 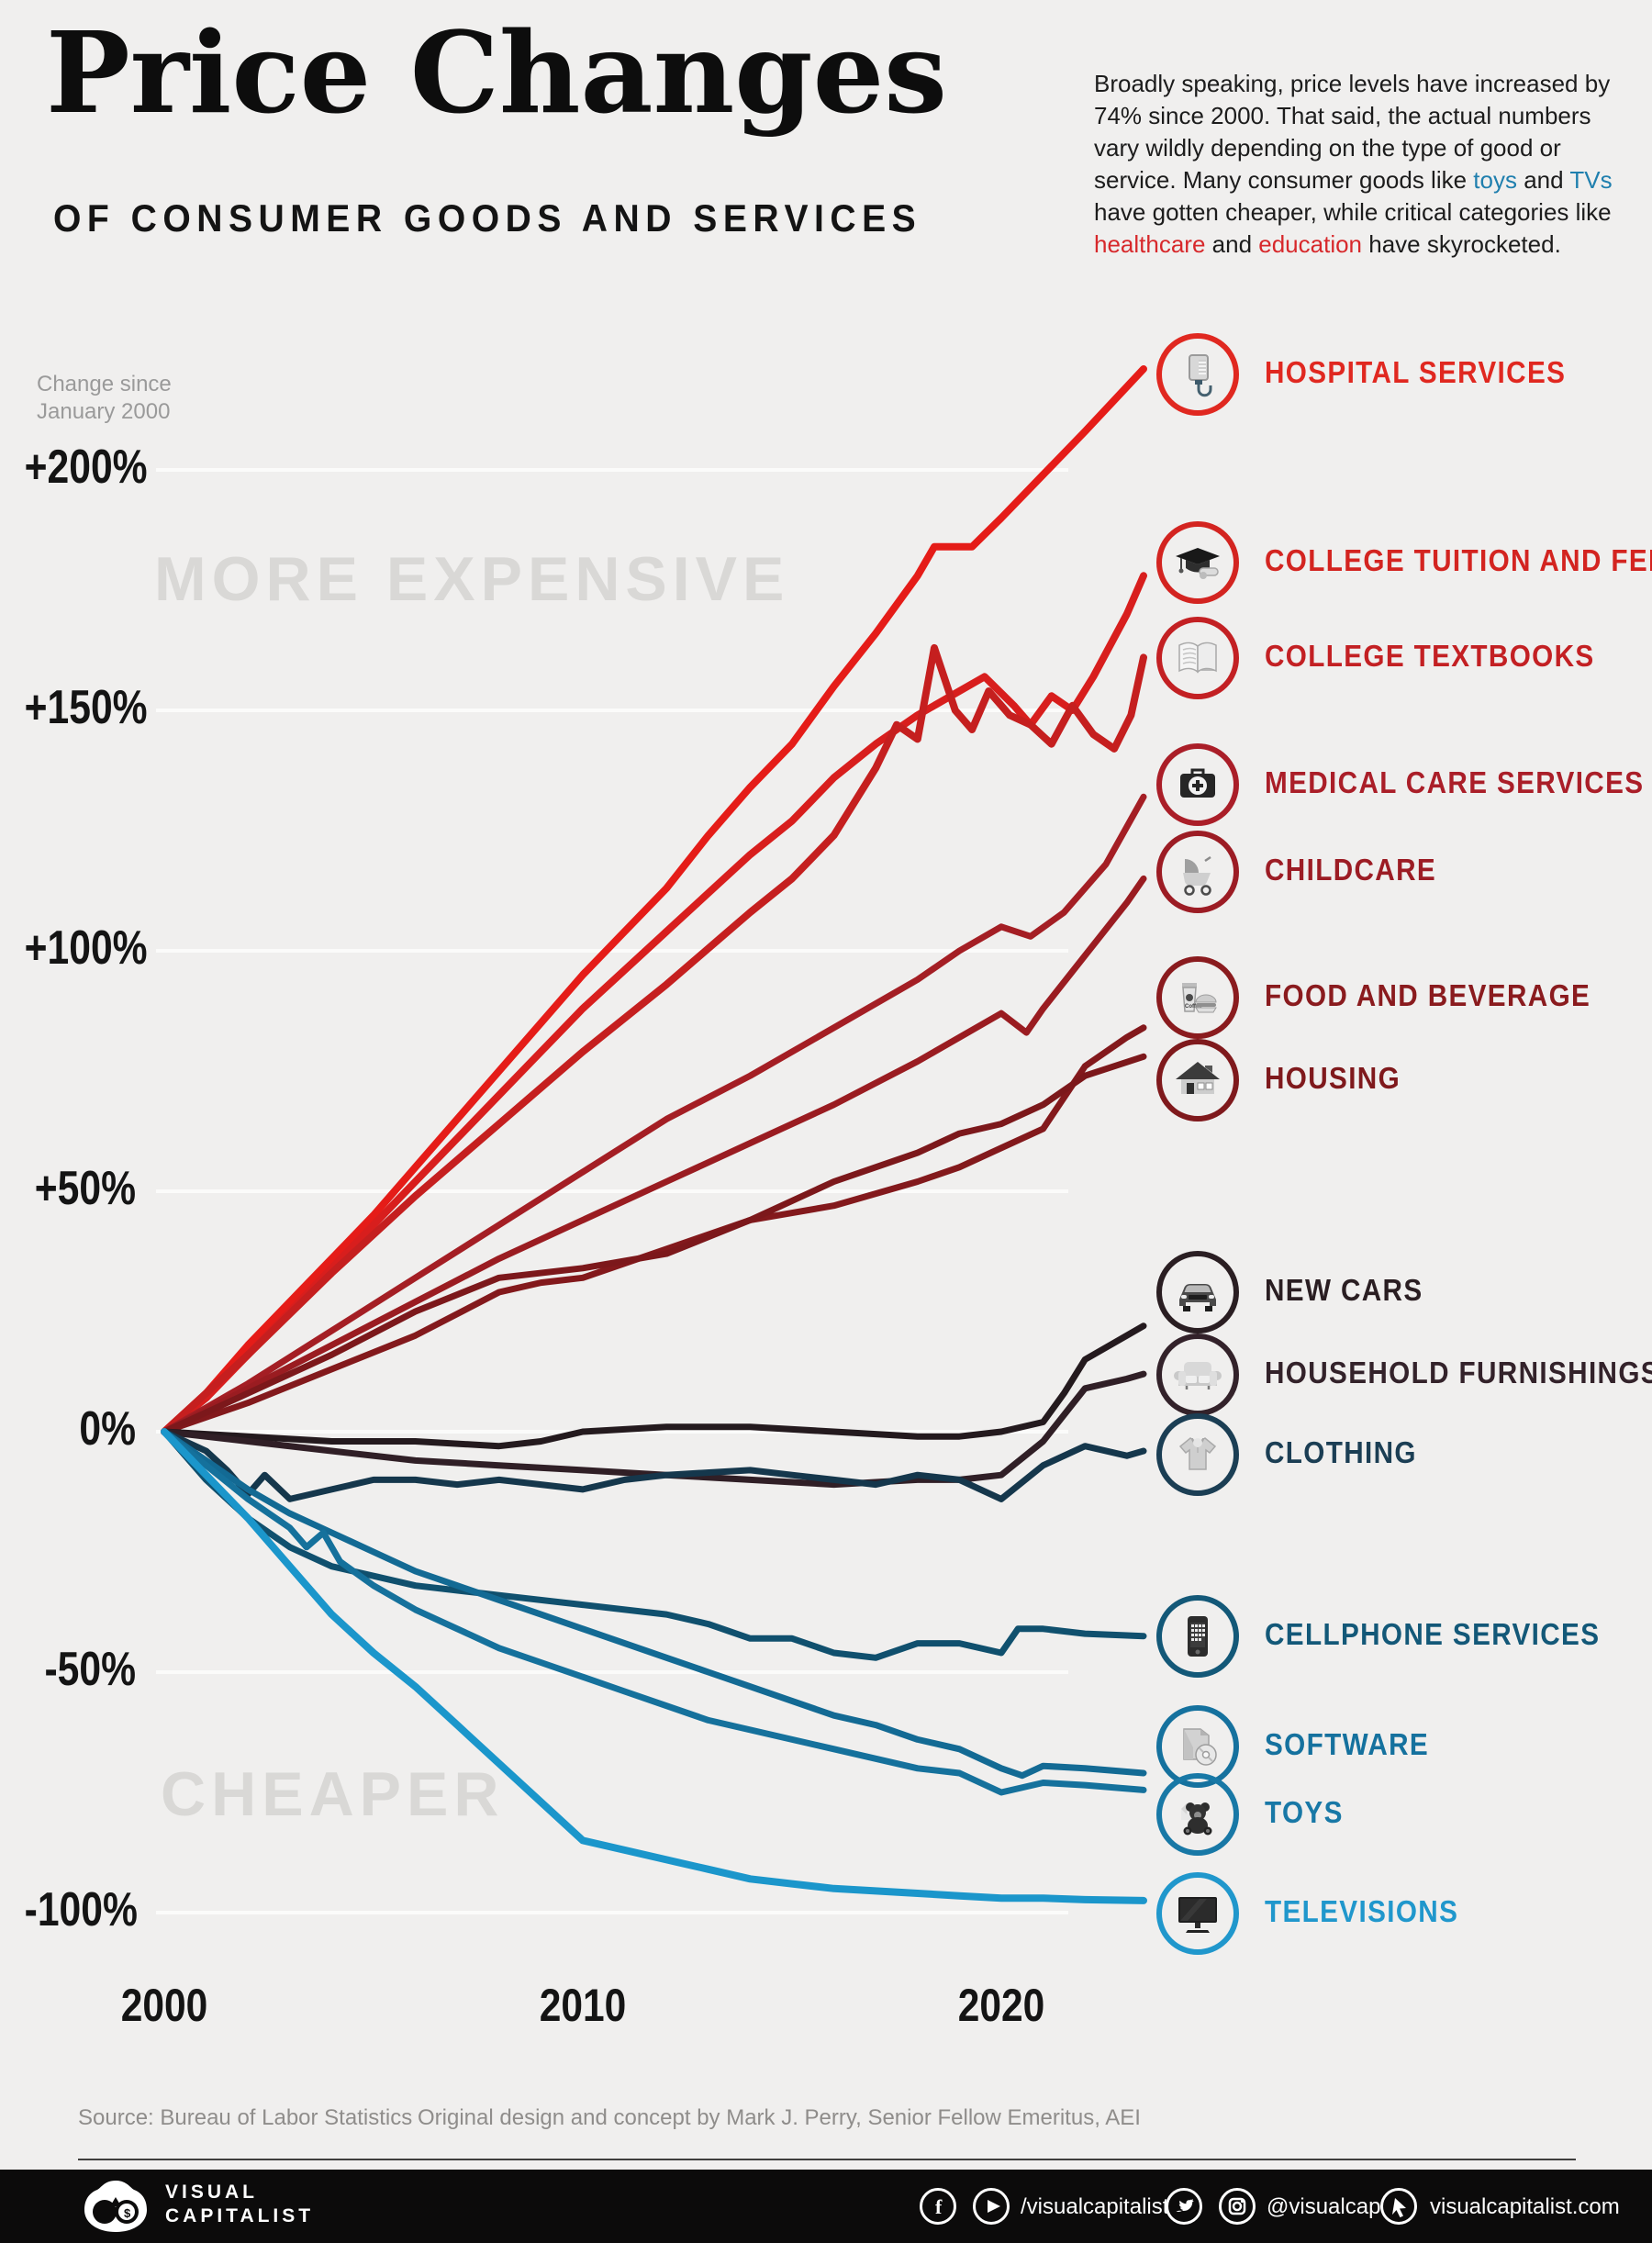 I want to click on legend-label-cellphone-services: CELLPHONE SERVICES, so click(x=1433, y=1634).